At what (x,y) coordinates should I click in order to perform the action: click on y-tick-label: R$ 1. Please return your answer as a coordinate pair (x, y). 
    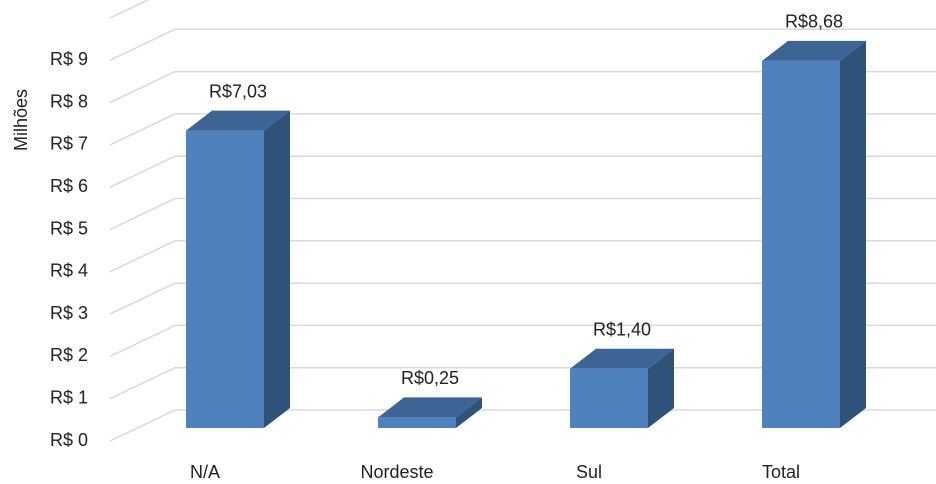
    Looking at the image, I should click on (69, 397).